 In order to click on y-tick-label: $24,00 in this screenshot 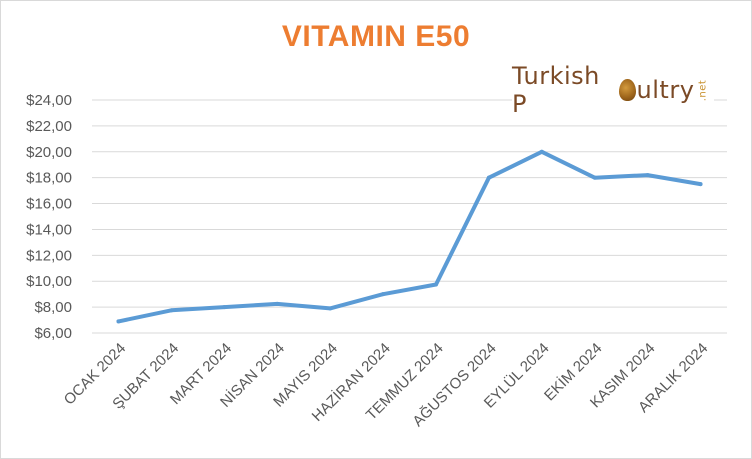, I will do `click(49, 100)`.